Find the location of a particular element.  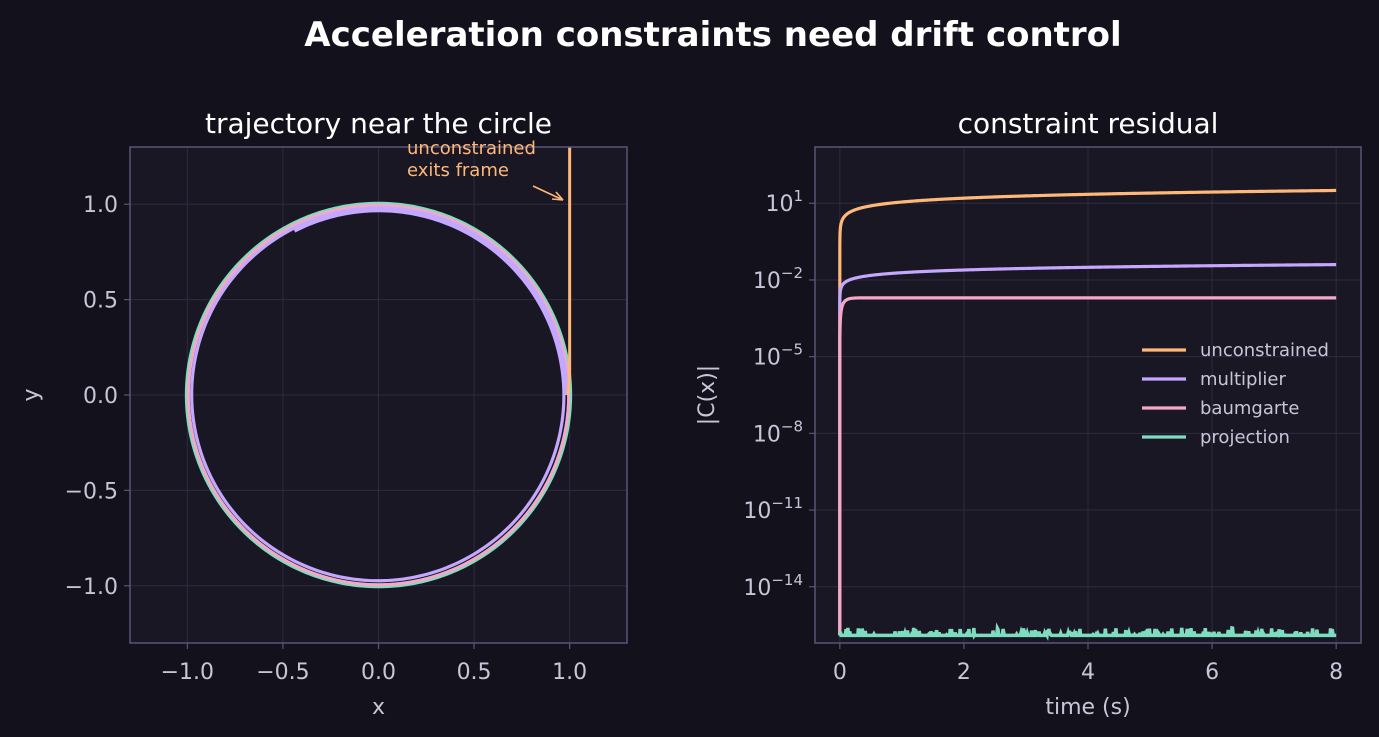

legend-label-projection: projection is located at coordinates (1245, 437).